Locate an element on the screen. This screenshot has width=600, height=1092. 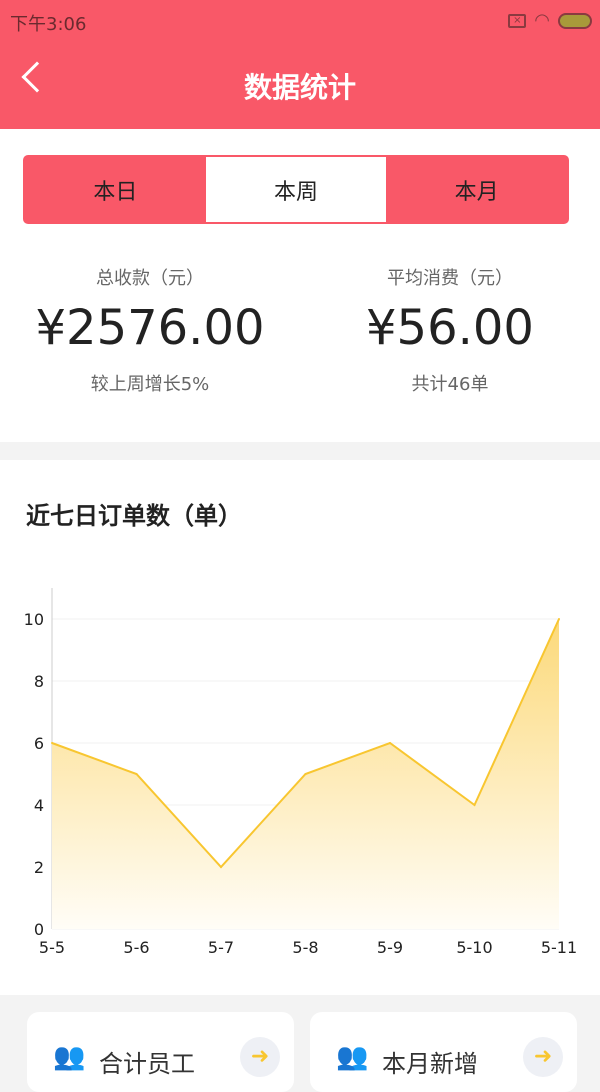
battery-charging-icon is located at coordinates (575, 20).